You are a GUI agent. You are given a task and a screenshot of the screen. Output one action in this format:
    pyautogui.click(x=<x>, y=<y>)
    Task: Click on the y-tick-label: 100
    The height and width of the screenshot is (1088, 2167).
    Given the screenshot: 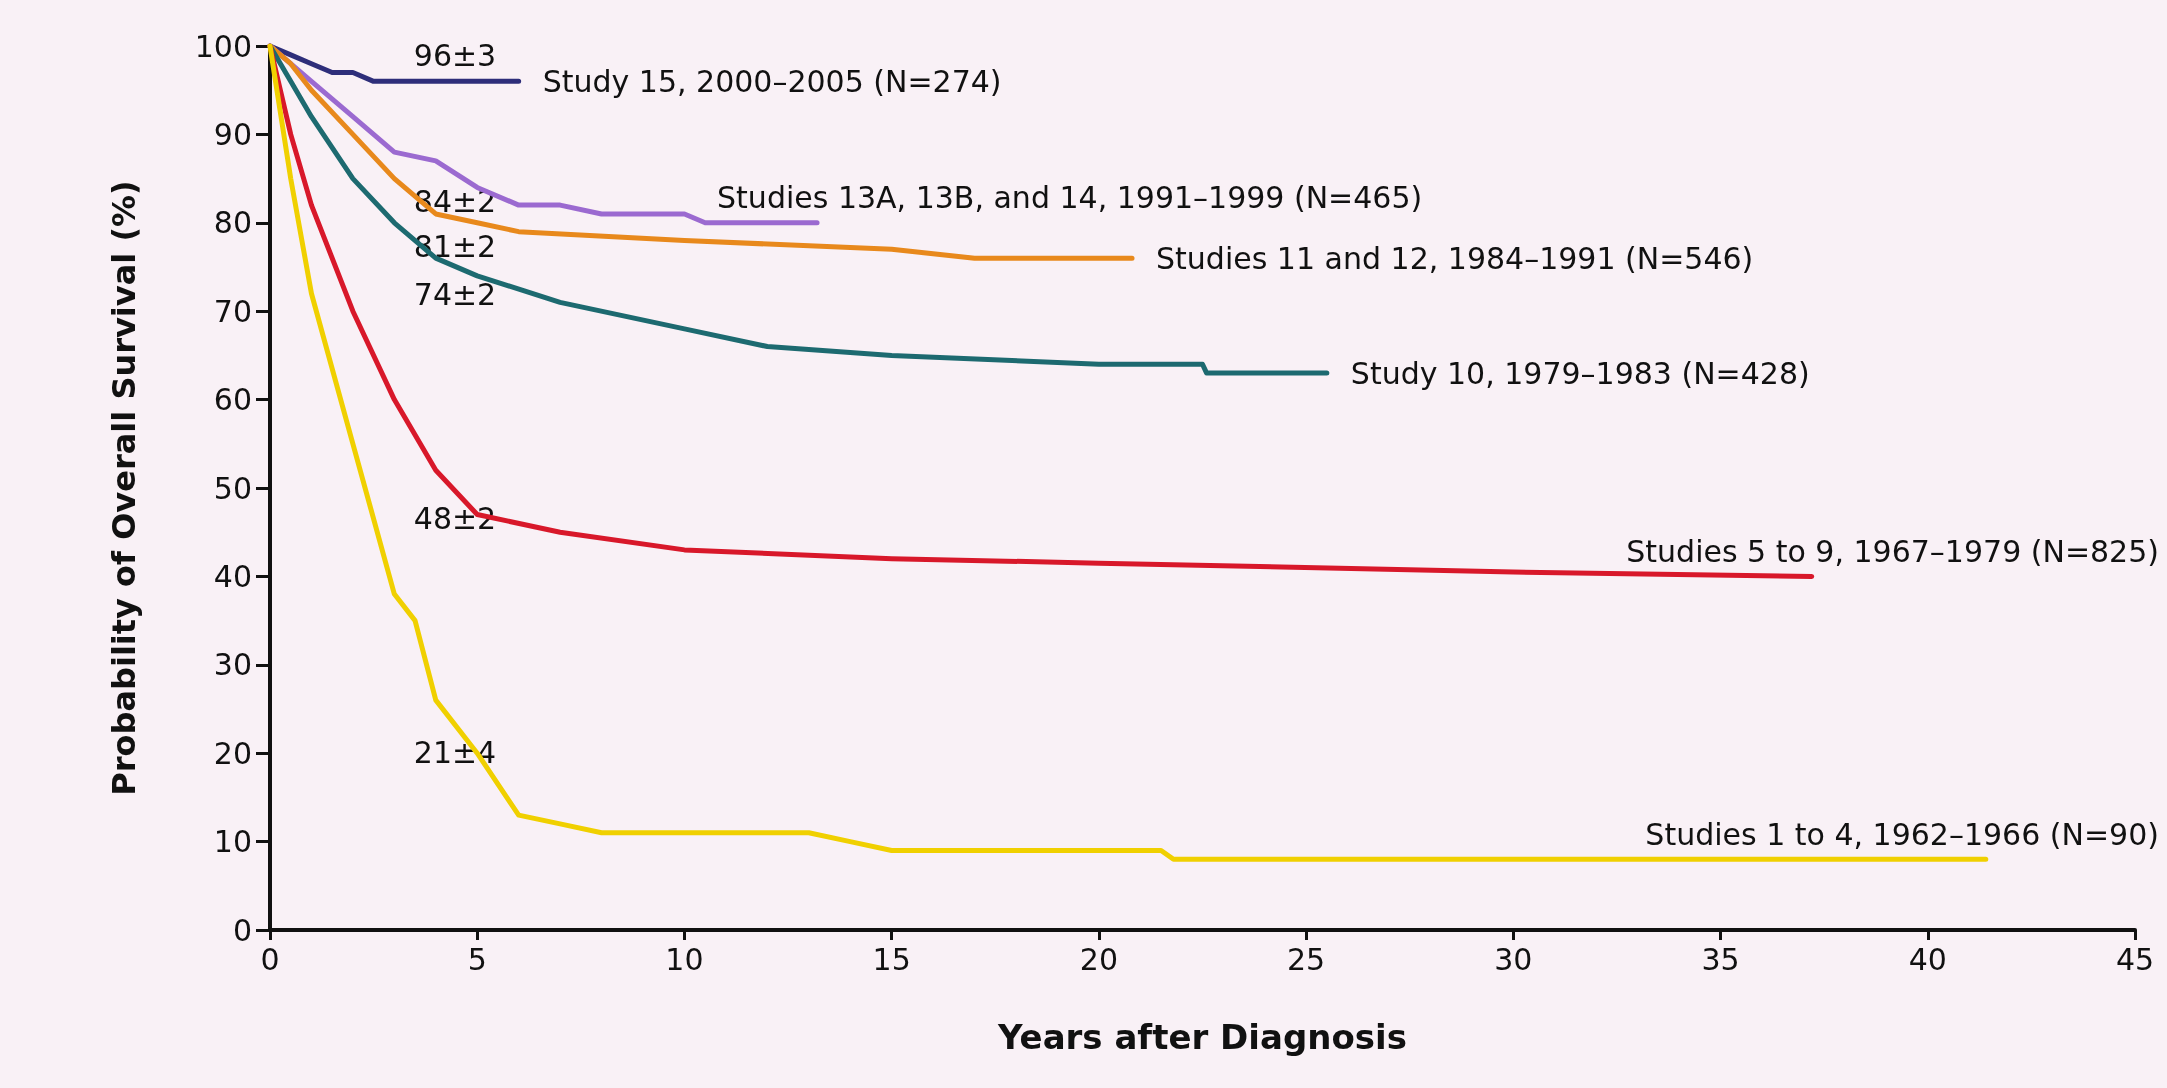 What is the action you would take?
    pyautogui.click(x=223, y=46)
    